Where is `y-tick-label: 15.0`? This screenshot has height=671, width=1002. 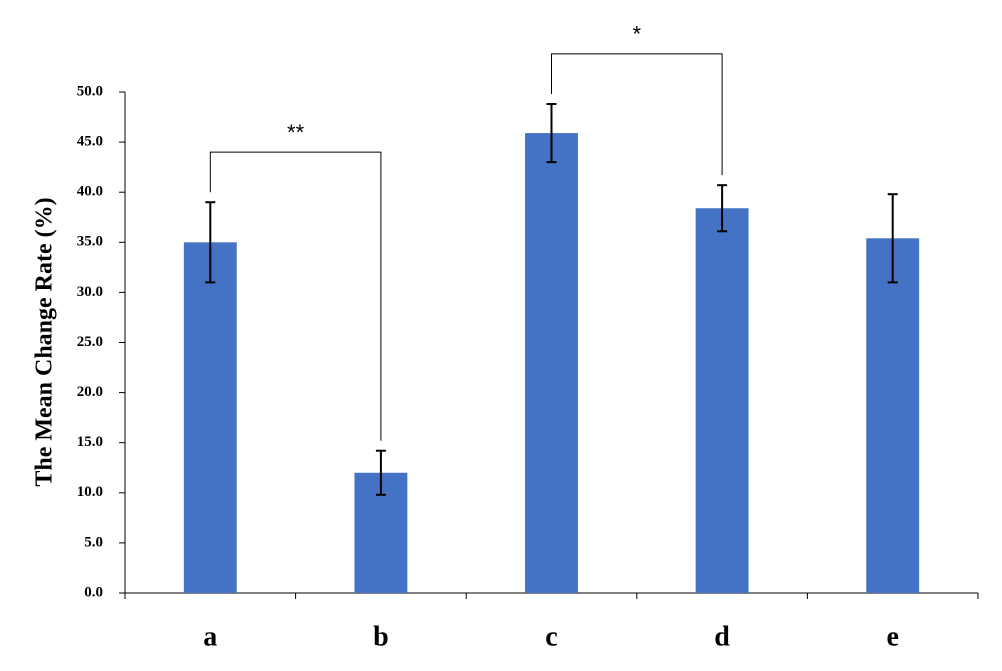 y-tick-label: 15.0 is located at coordinates (90, 442).